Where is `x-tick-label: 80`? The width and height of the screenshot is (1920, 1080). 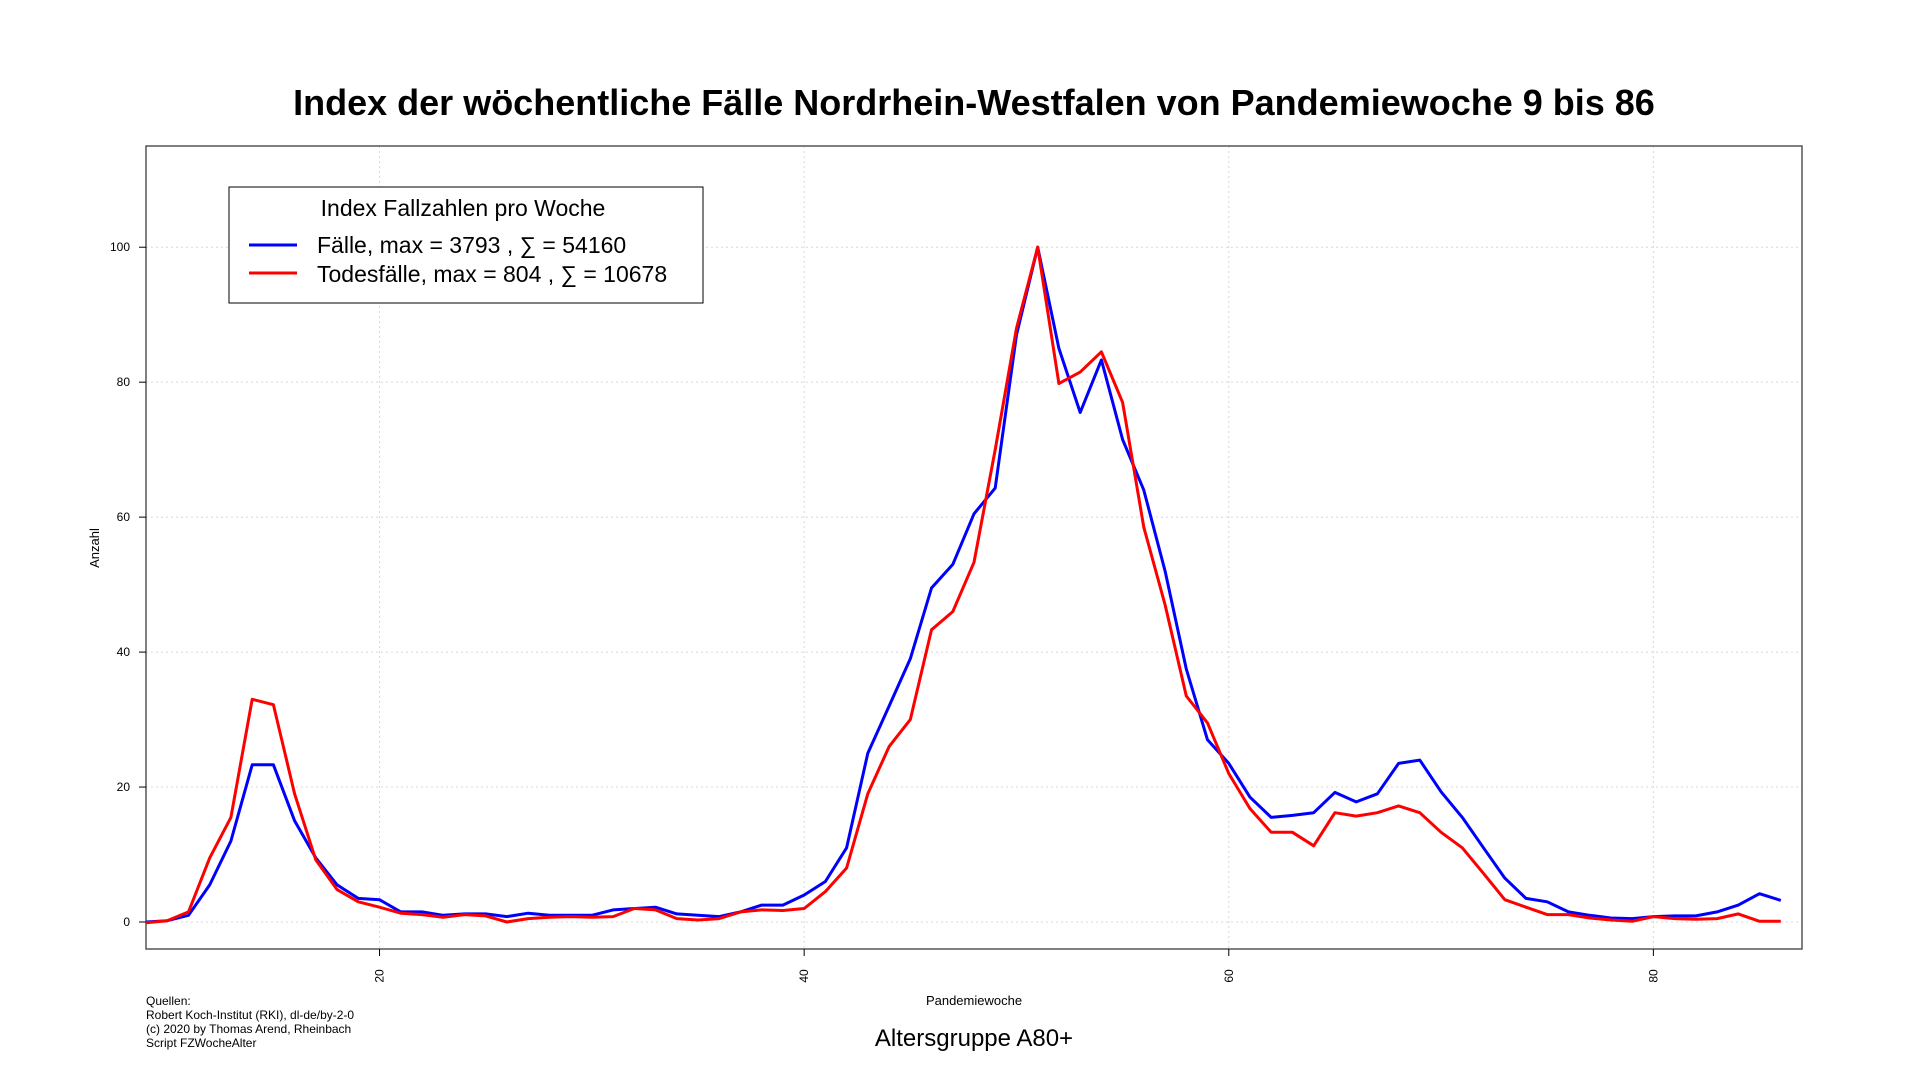 x-tick-label: 80 is located at coordinates (1653, 976).